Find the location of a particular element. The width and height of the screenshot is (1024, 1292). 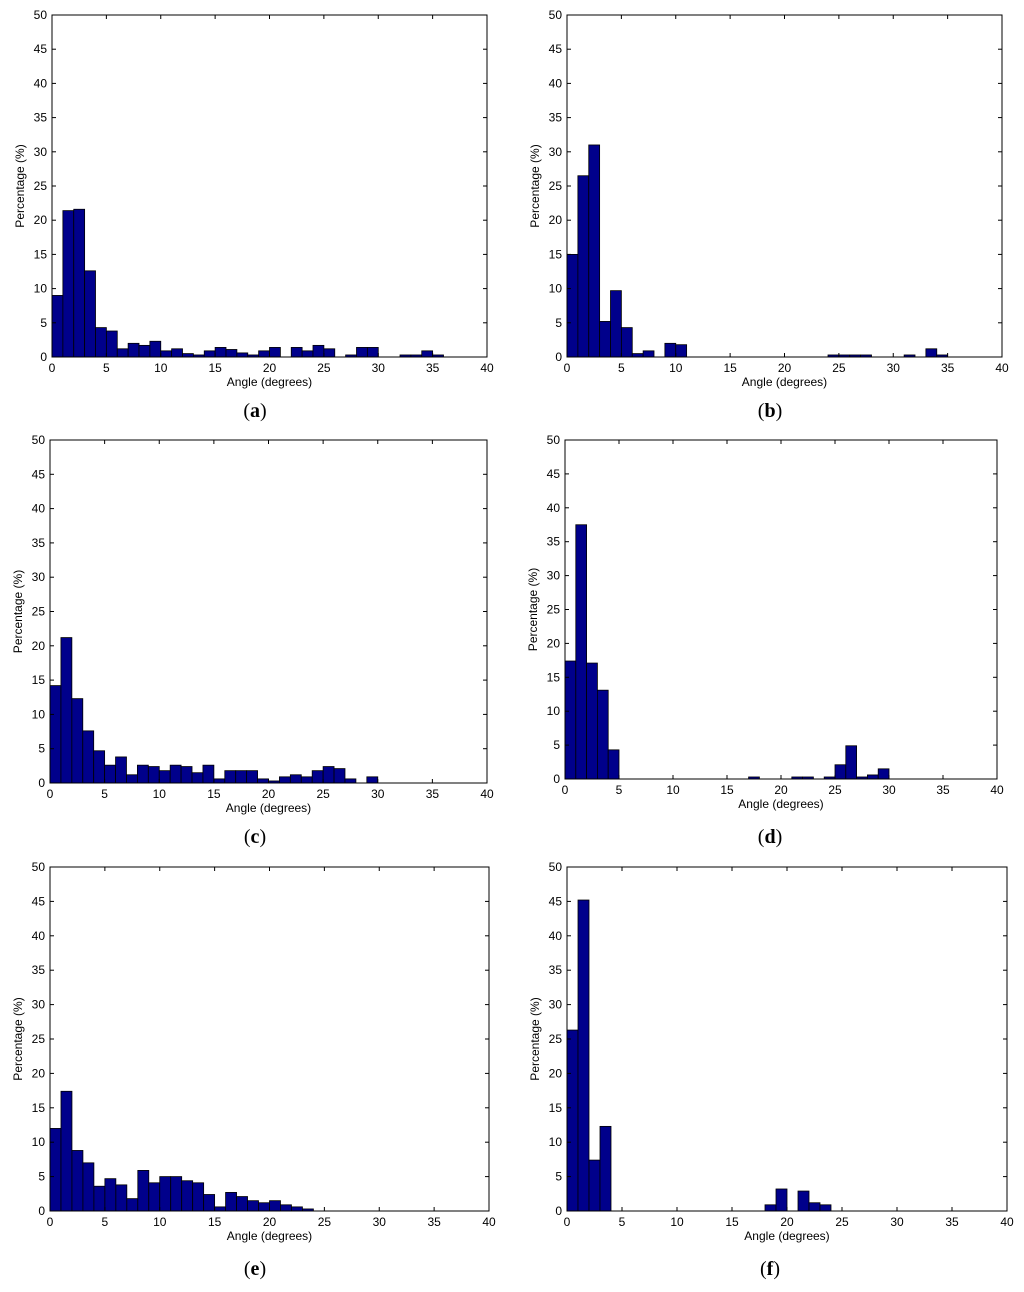

x-tick-label: 15 is located at coordinates (215, 368).